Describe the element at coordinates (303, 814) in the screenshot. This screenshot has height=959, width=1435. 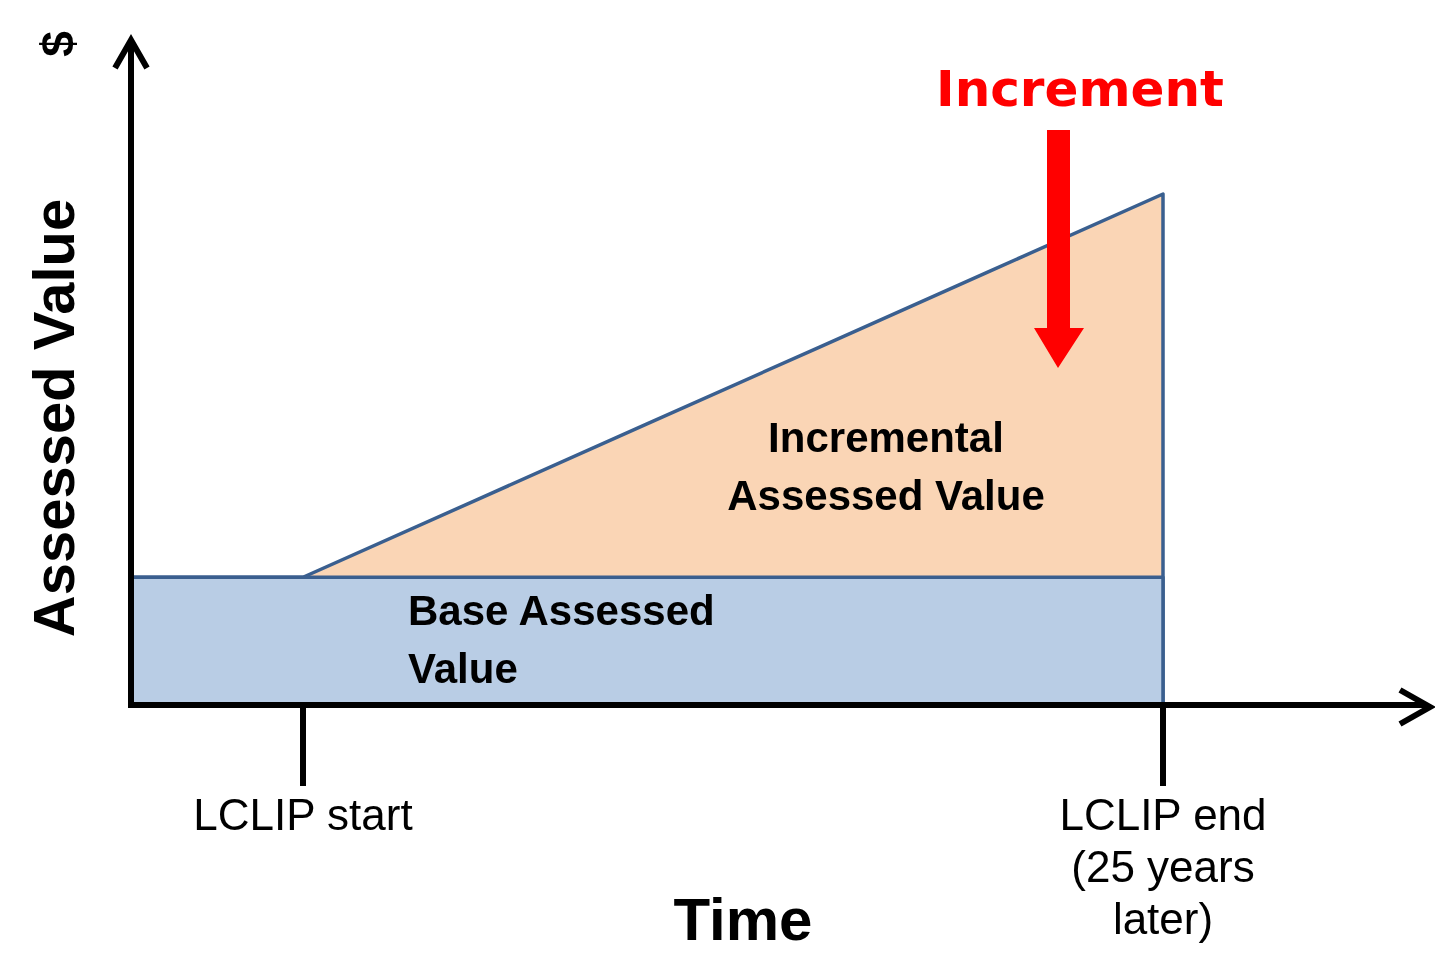
I see `x-tick-label: LCLIP start` at that location.